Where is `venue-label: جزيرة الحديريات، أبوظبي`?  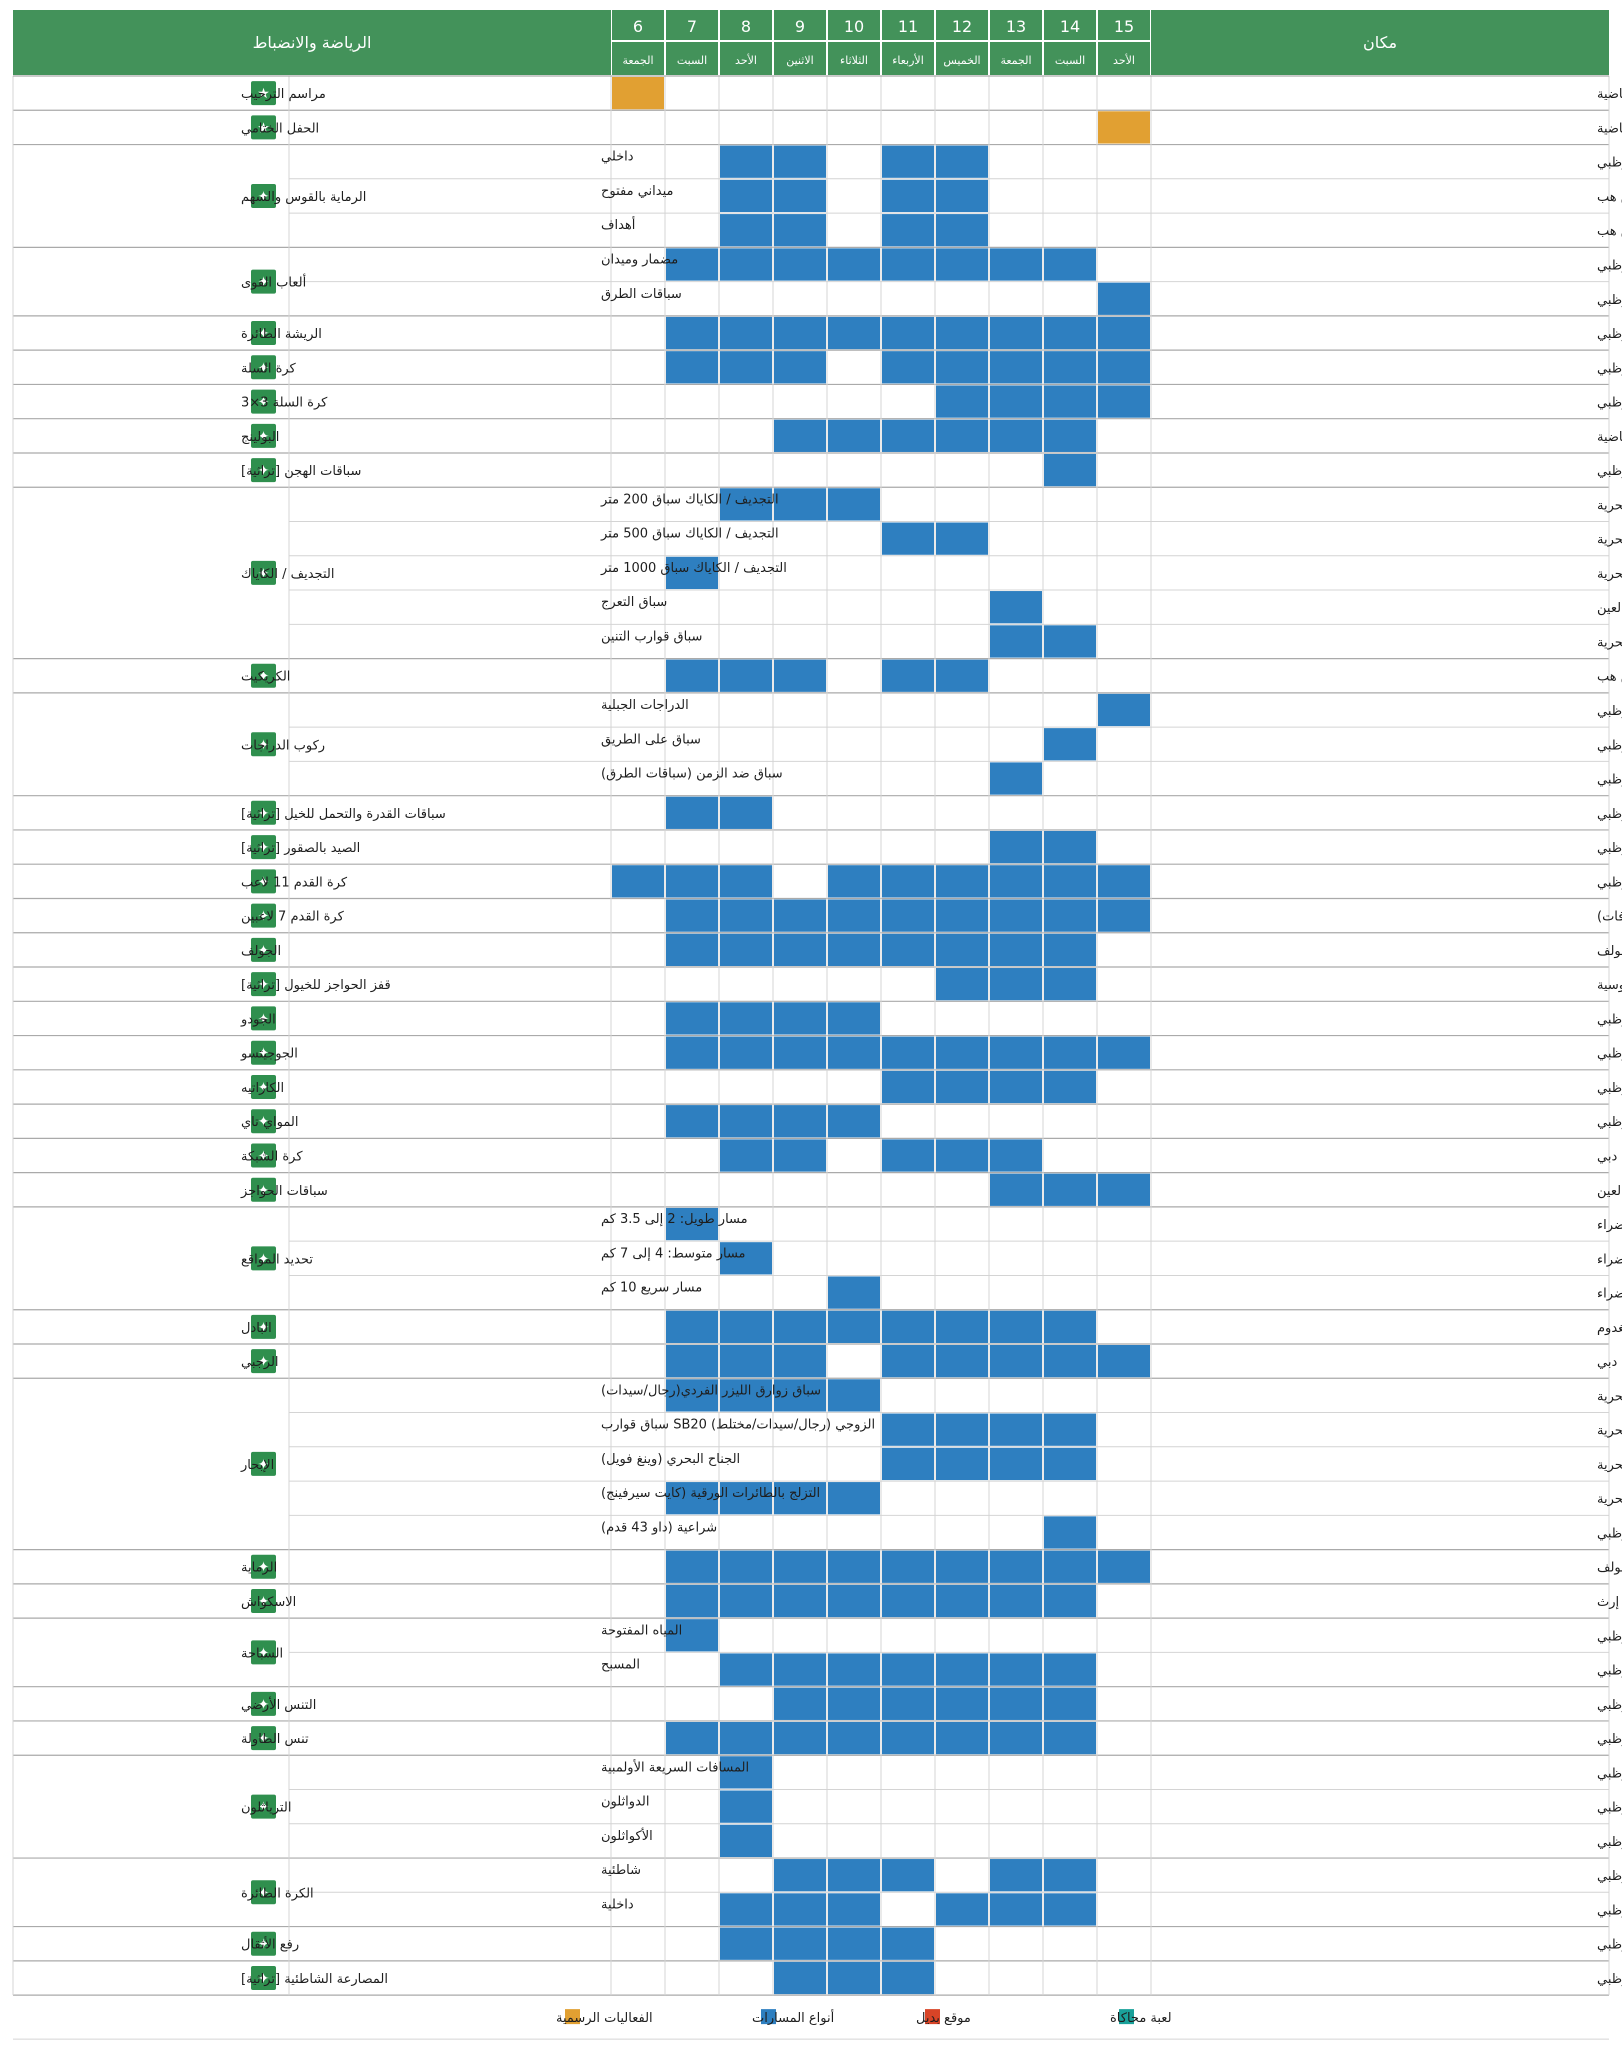
venue-label: جزيرة الحديريات، أبوظبي is located at coordinates (1609, 1841).